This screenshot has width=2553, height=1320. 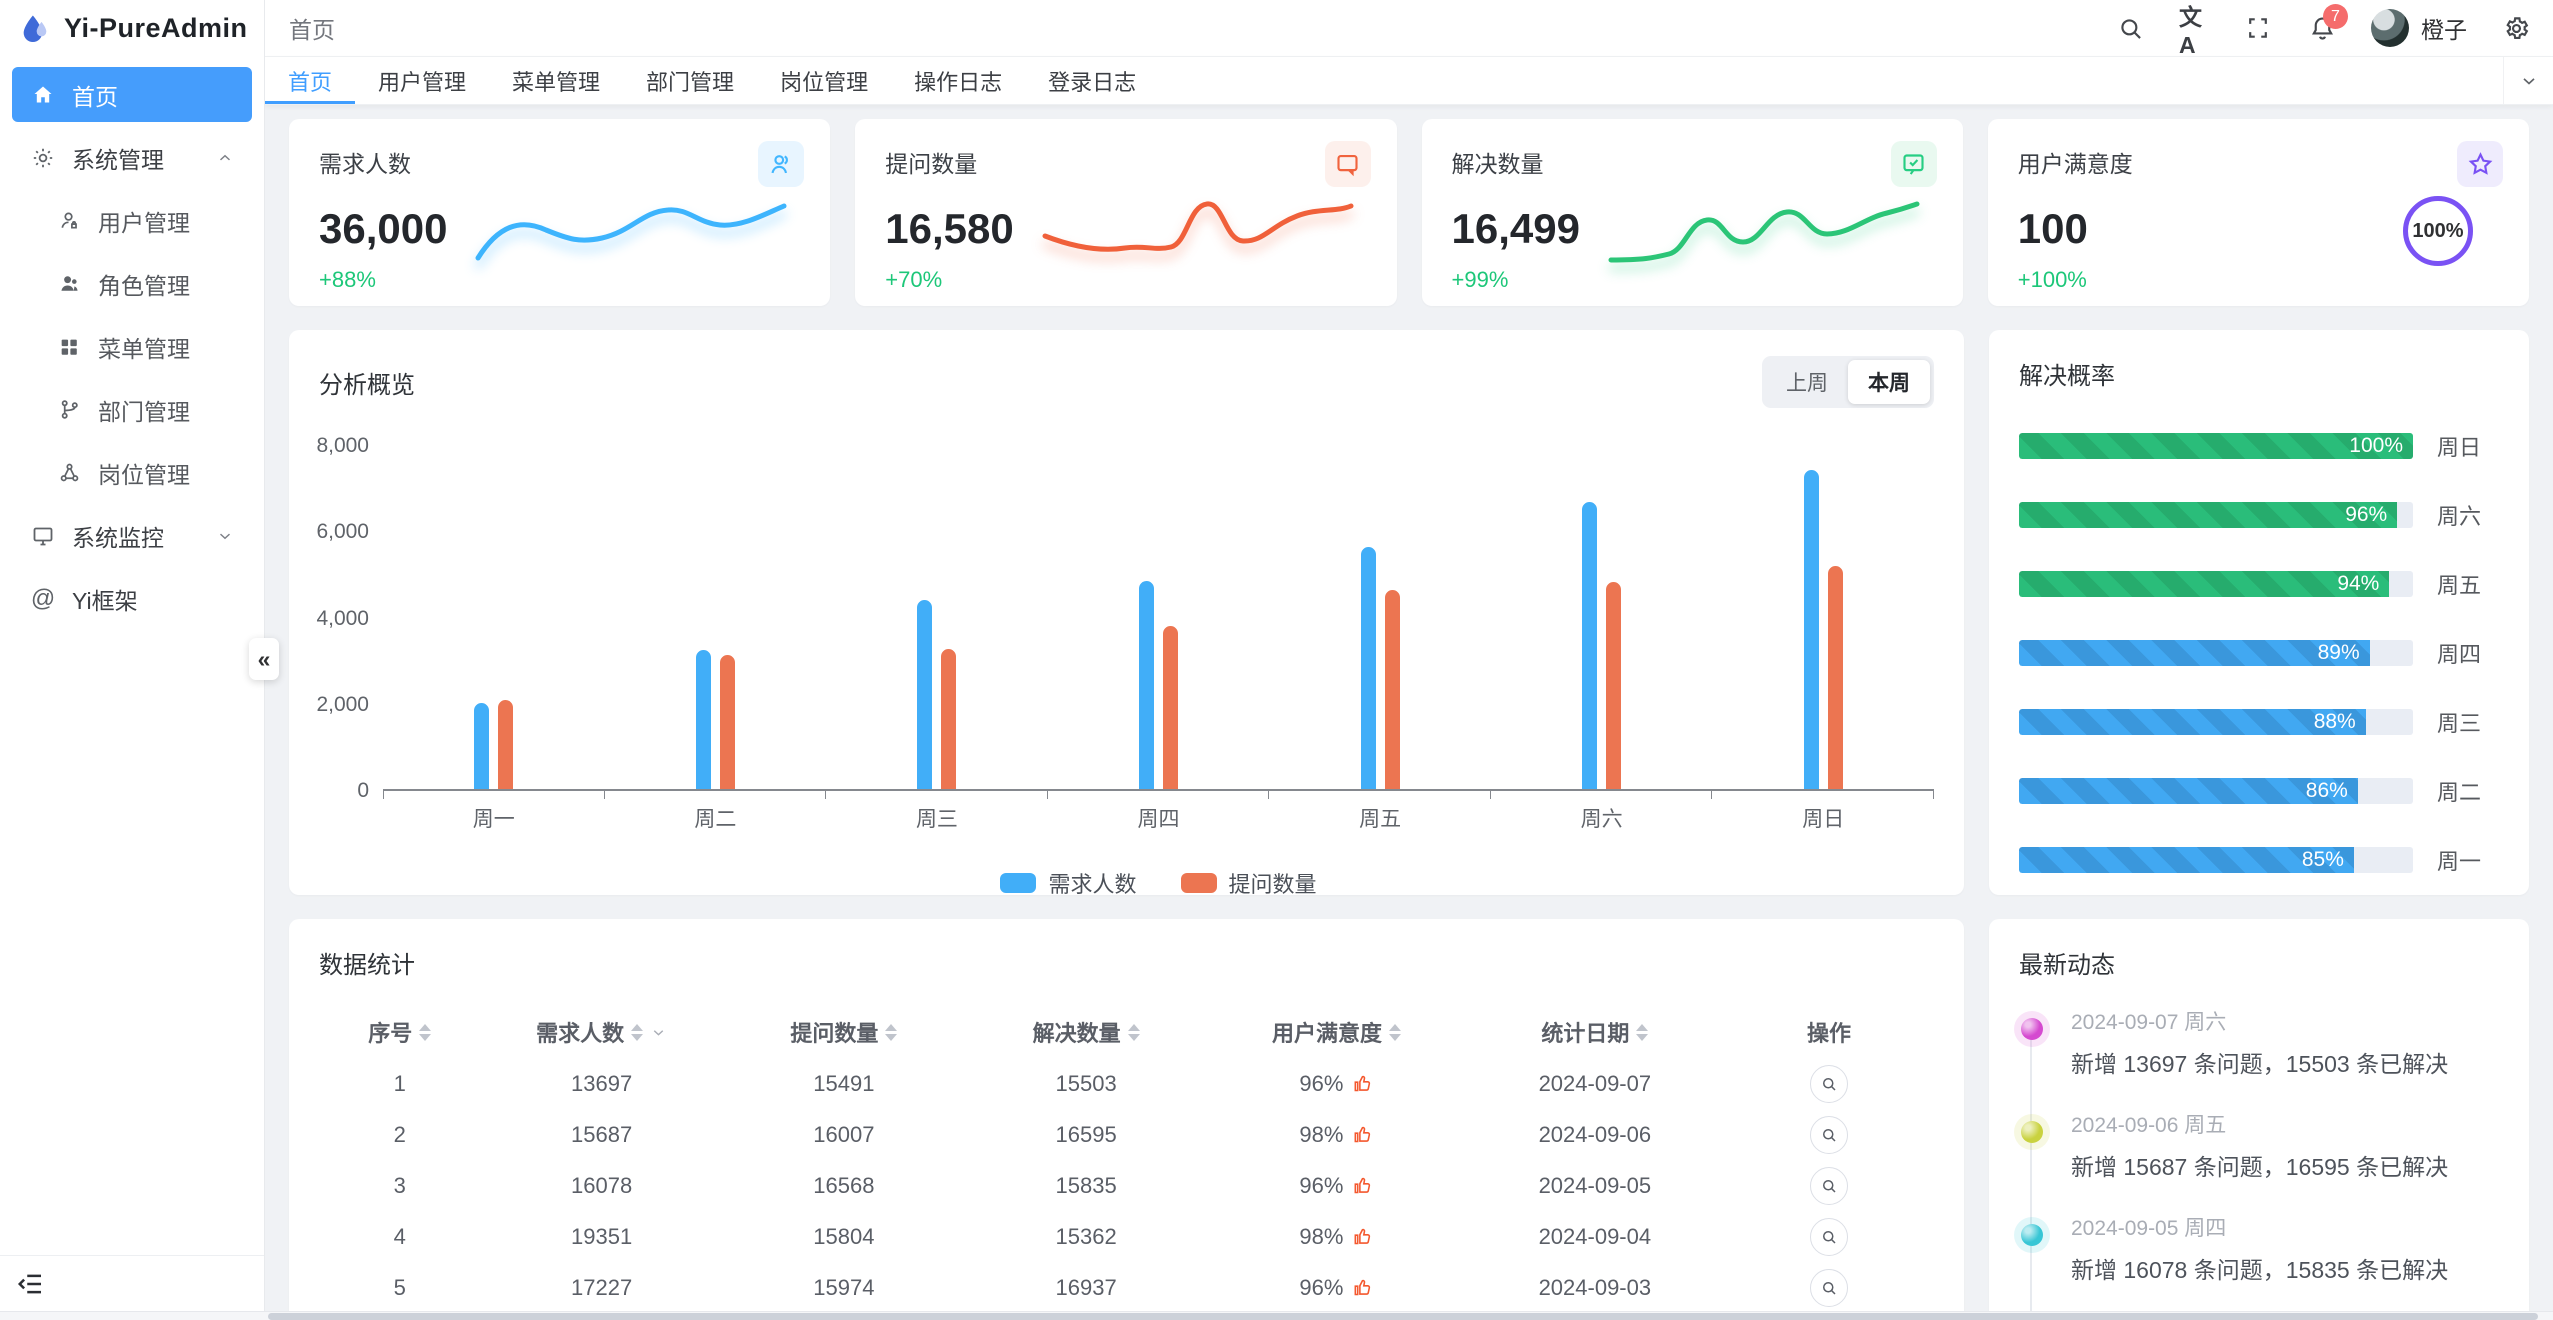 What do you see at coordinates (399, 1236) in the screenshot?
I see `cell-index: 4` at bounding box center [399, 1236].